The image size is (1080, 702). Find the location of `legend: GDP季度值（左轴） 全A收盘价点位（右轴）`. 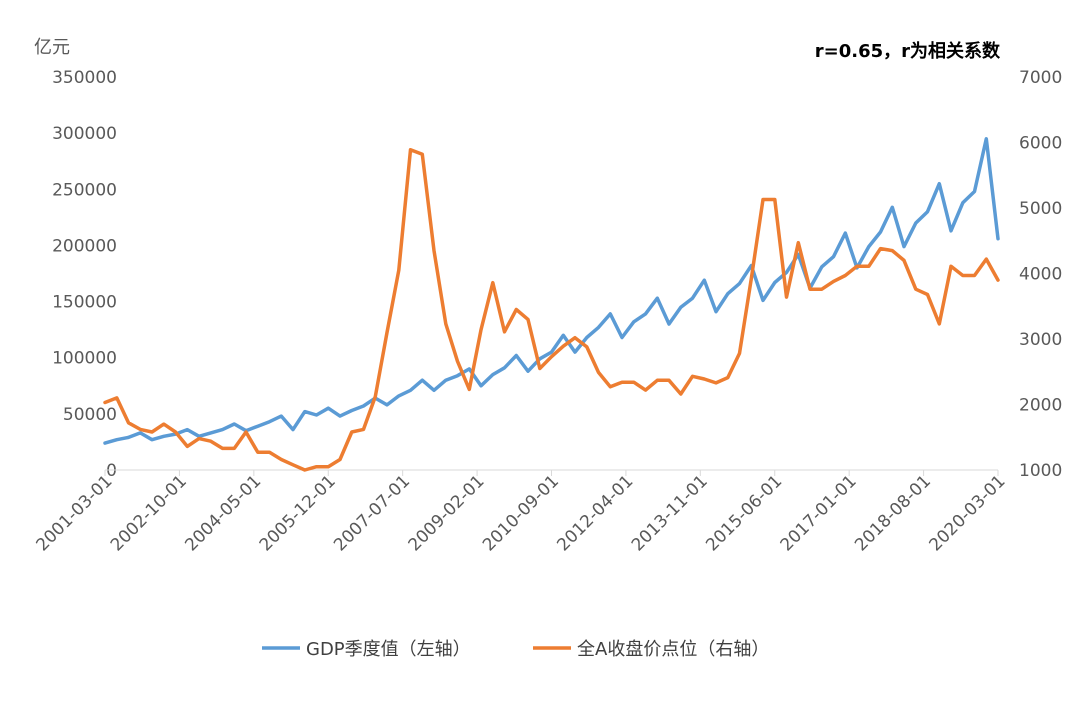

legend: GDP季度值（左轴） 全A收盘价点位（右轴） is located at coordinates (515, 649).